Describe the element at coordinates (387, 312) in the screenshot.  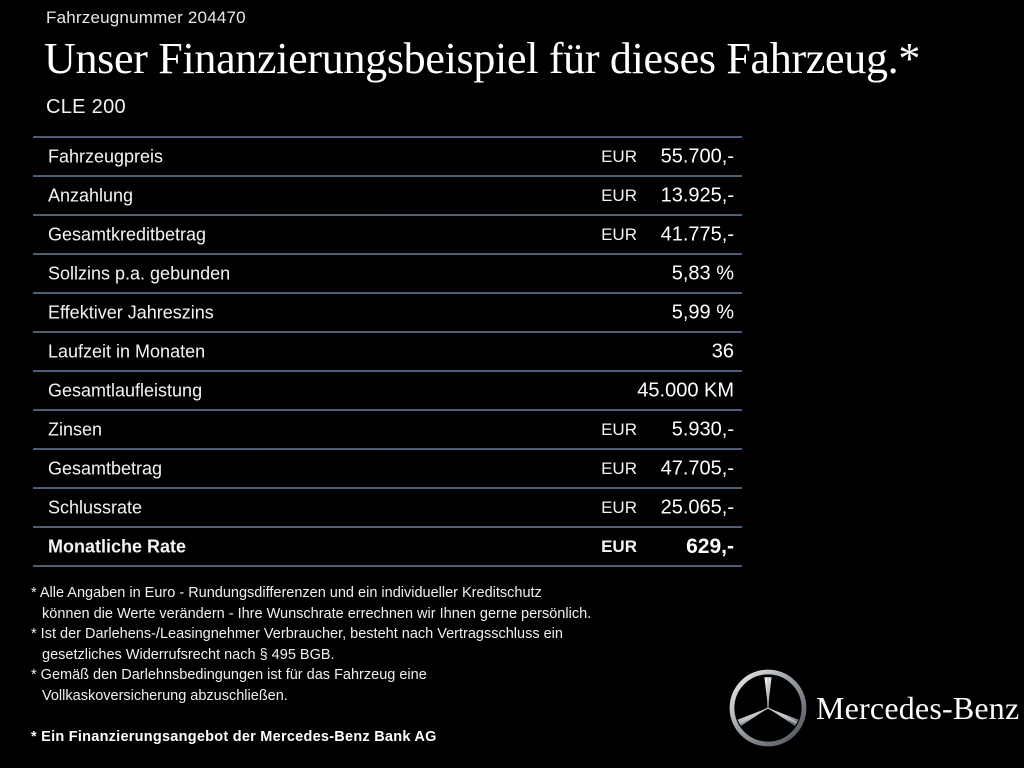
I see `table-row: Effektiver Jahreszins 5,99 %` at that location.